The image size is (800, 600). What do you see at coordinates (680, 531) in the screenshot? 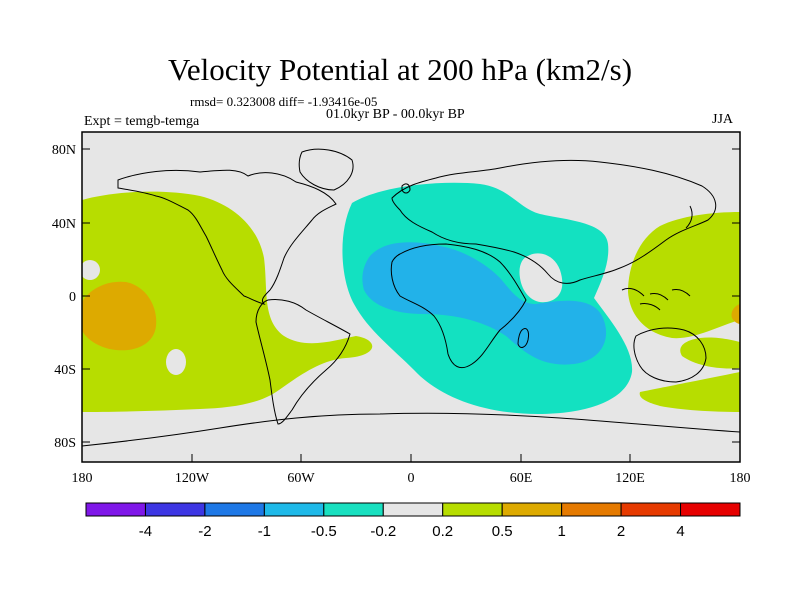
I see `colorbar-label: 4` at bounding box center [680, 531].